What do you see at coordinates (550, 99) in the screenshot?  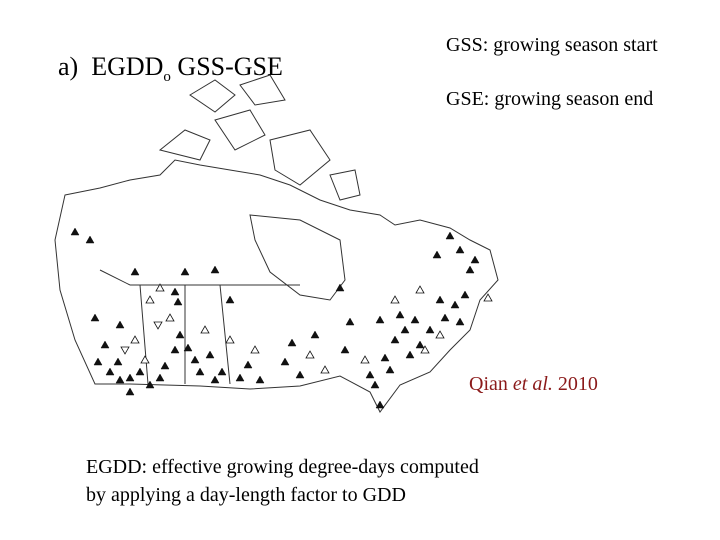 I see `legend-item: GSE: growing season end` at bounding box center [550, 99].